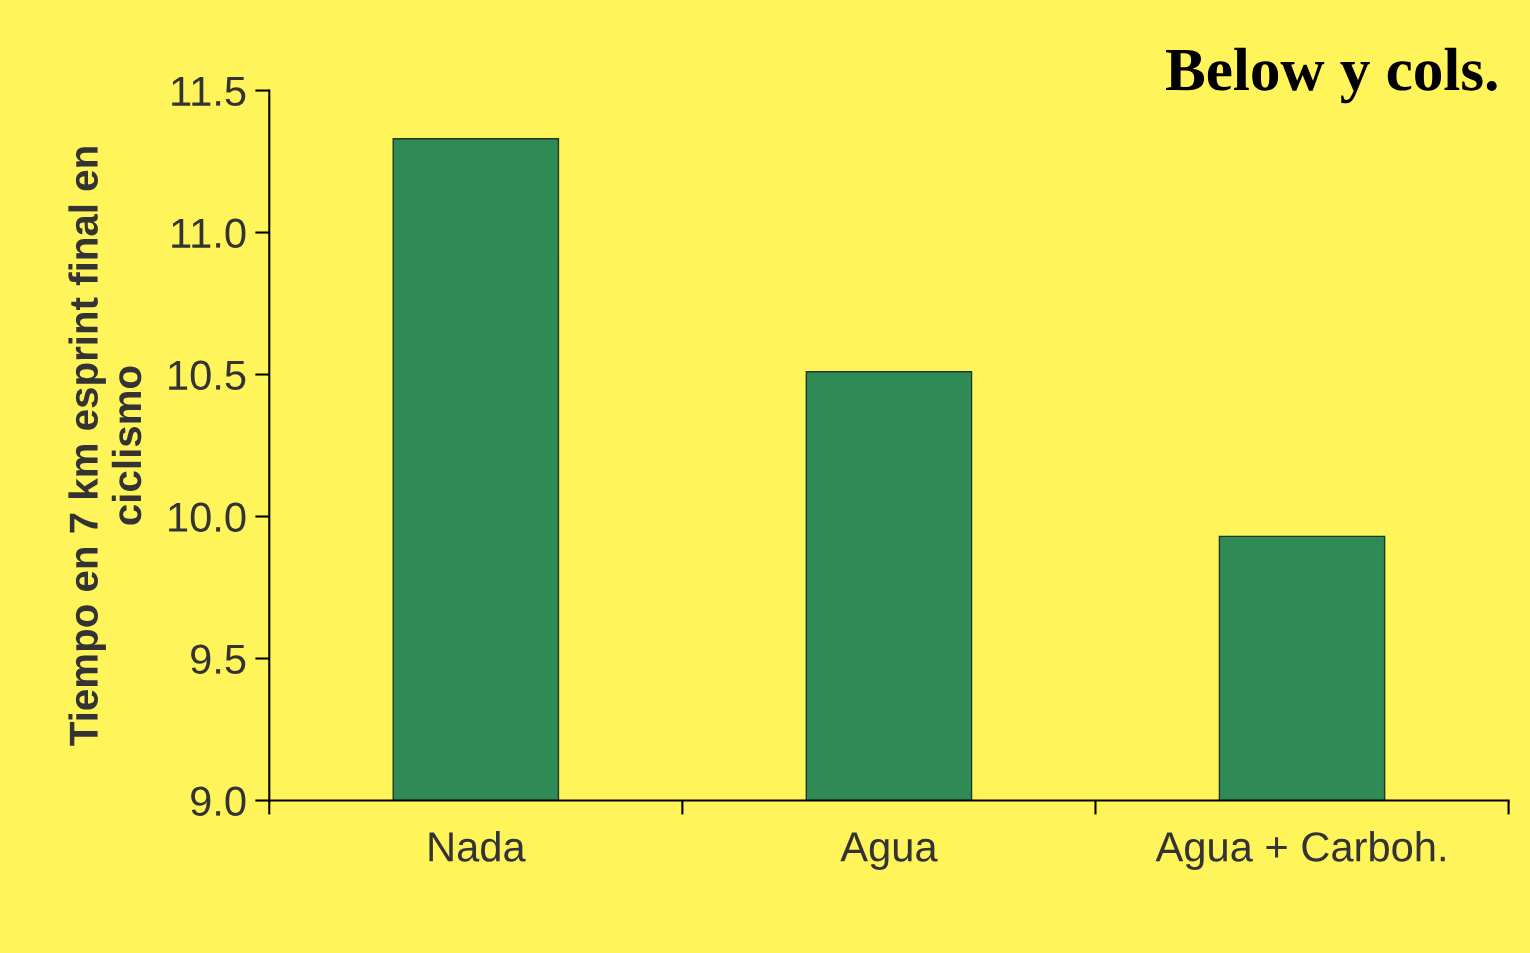 The height and width of the screenshot is (953, 1530). What do you see at coordinates (209, 233) in the screenshot?
I see `y-tick-label: 11.0` at bounding box center [209, 233].